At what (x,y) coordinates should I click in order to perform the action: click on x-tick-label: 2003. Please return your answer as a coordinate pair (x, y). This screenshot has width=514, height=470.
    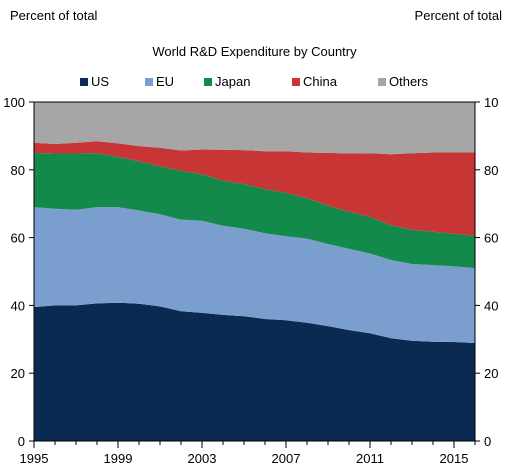
    Looking at the image, I should click on (202, 458).